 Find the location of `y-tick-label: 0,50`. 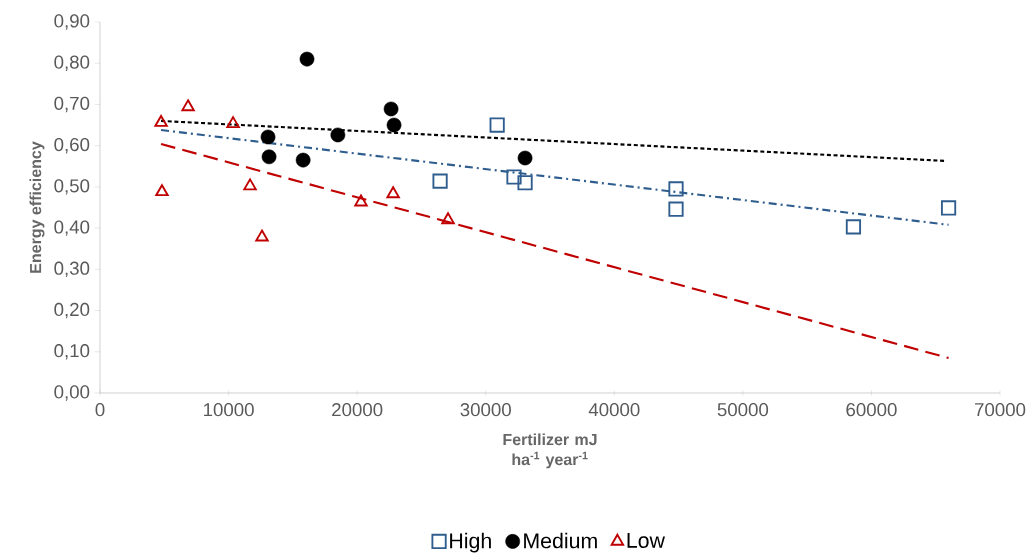

y-tick-label: 0,50 is located at coordinates (72, 187).